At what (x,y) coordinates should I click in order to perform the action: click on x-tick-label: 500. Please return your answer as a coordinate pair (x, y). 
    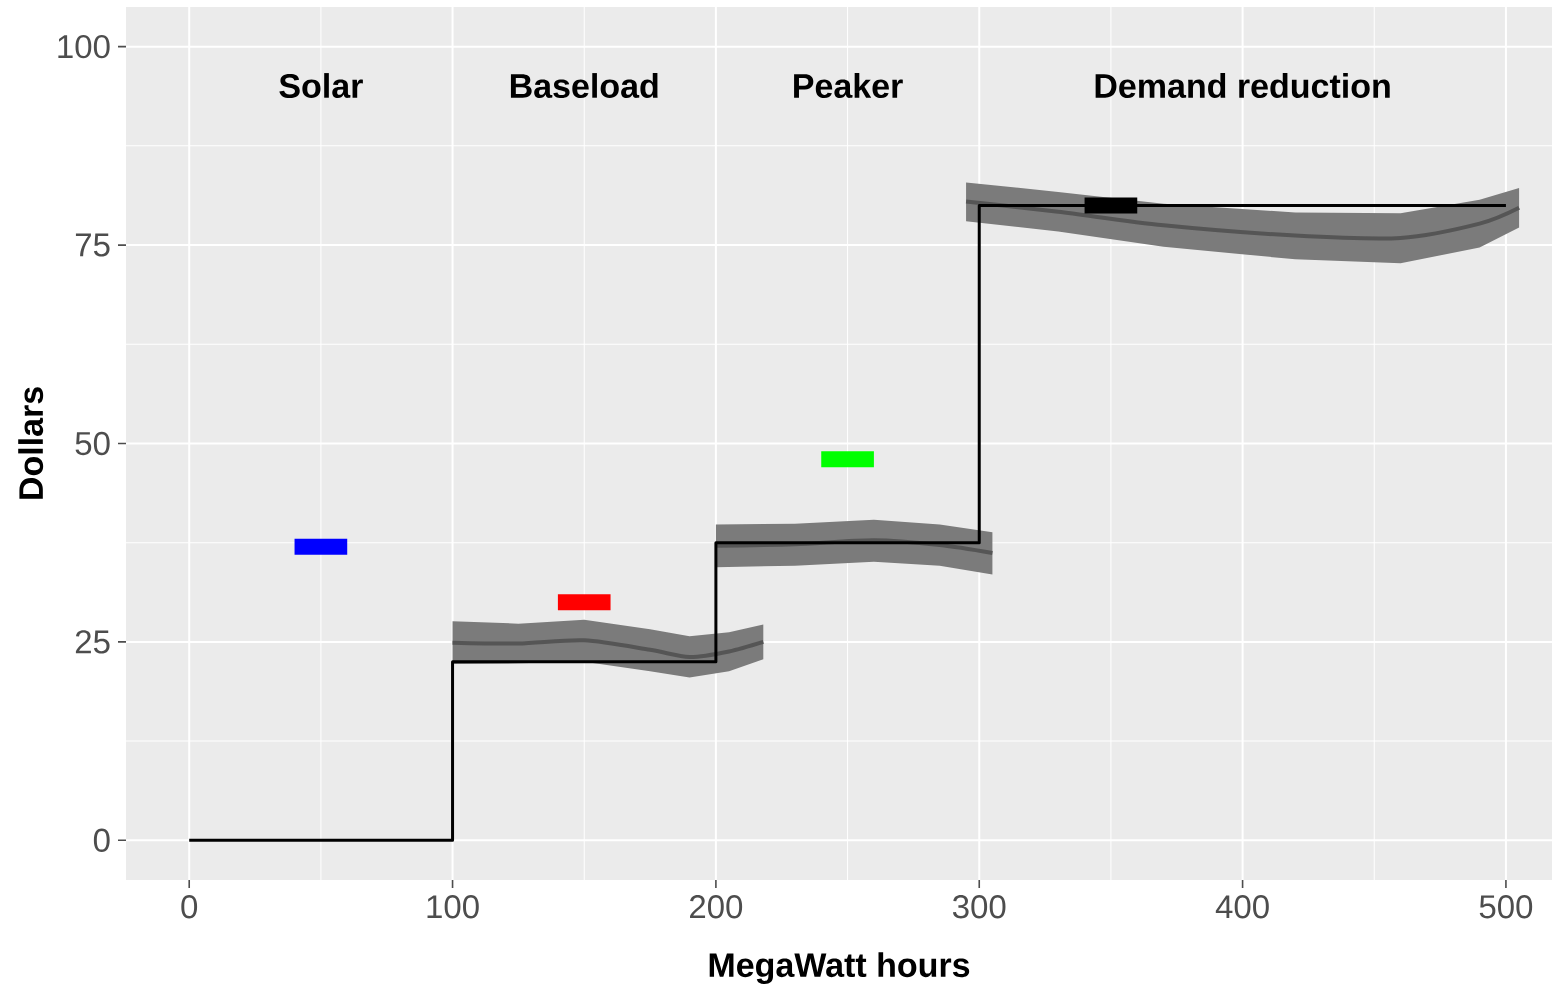
    Looking at the image, I should click on (1506, 907).